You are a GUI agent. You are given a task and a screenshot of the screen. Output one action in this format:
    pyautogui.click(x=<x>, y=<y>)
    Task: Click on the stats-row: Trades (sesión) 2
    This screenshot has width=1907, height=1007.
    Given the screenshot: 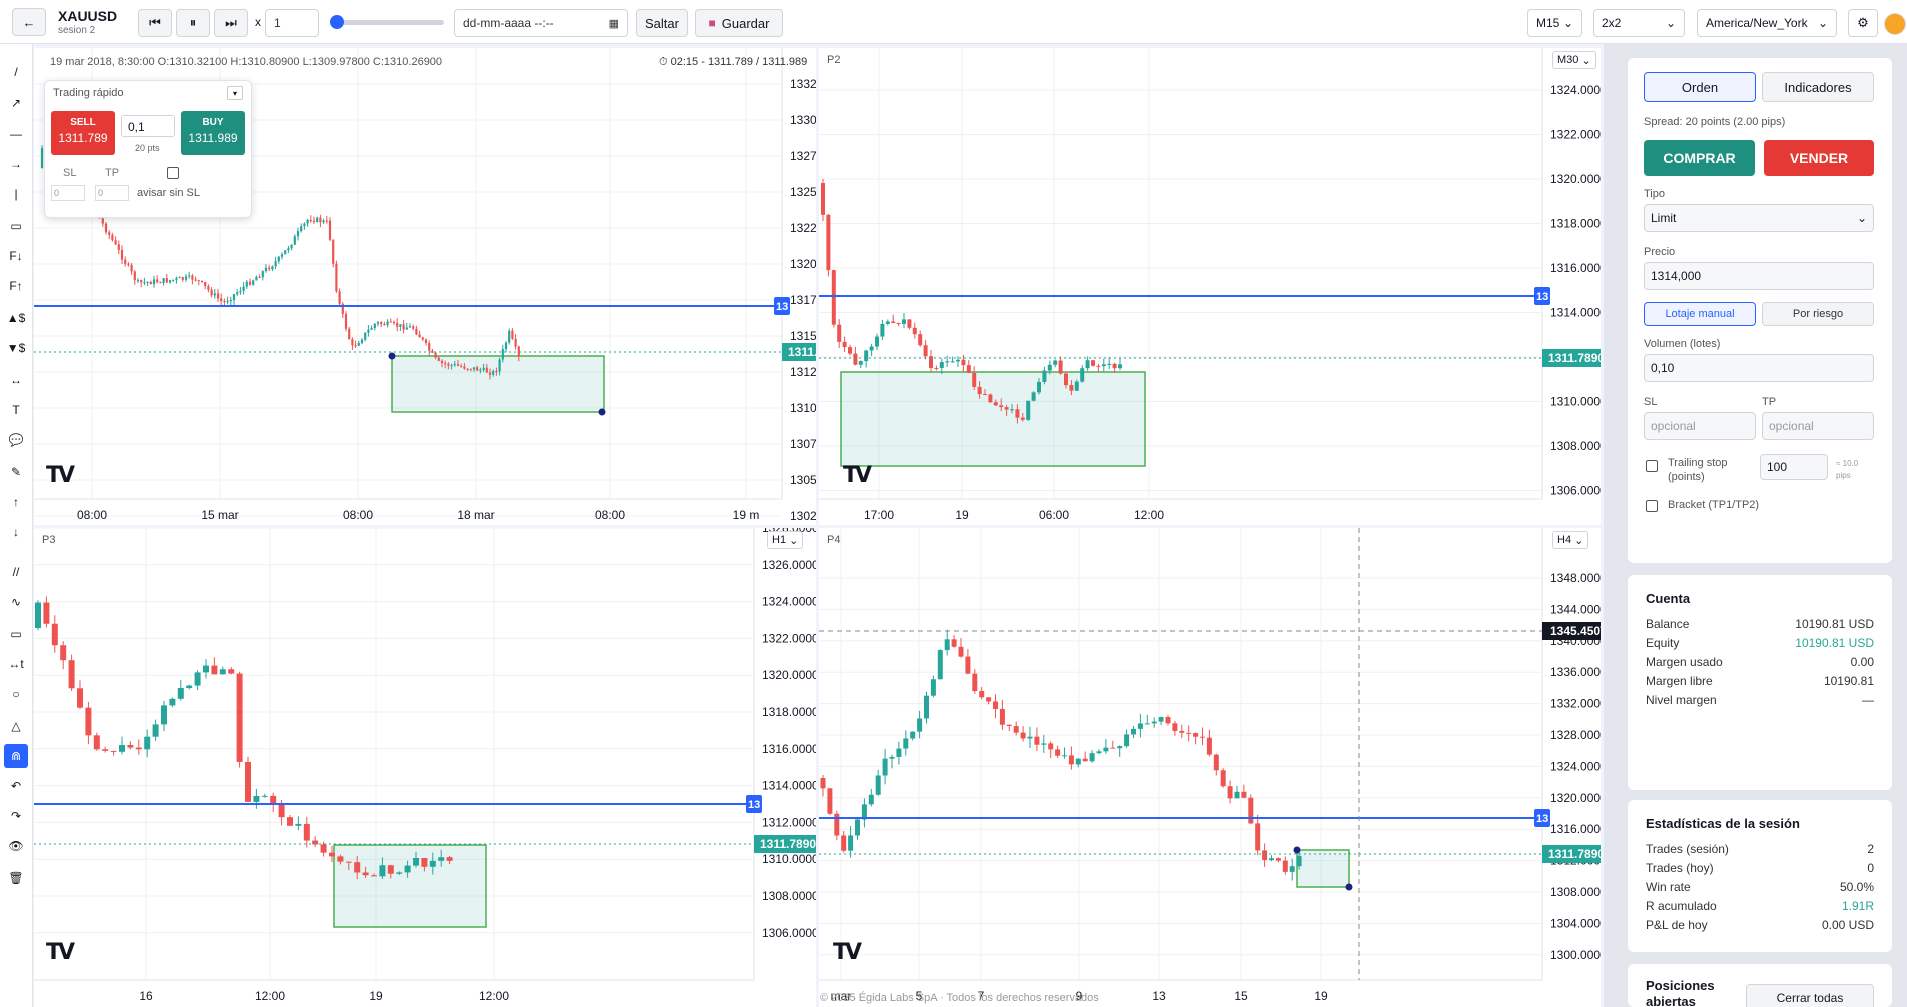 What is the action you would take?
    pyautogui.click(x=1760, y=850)
    